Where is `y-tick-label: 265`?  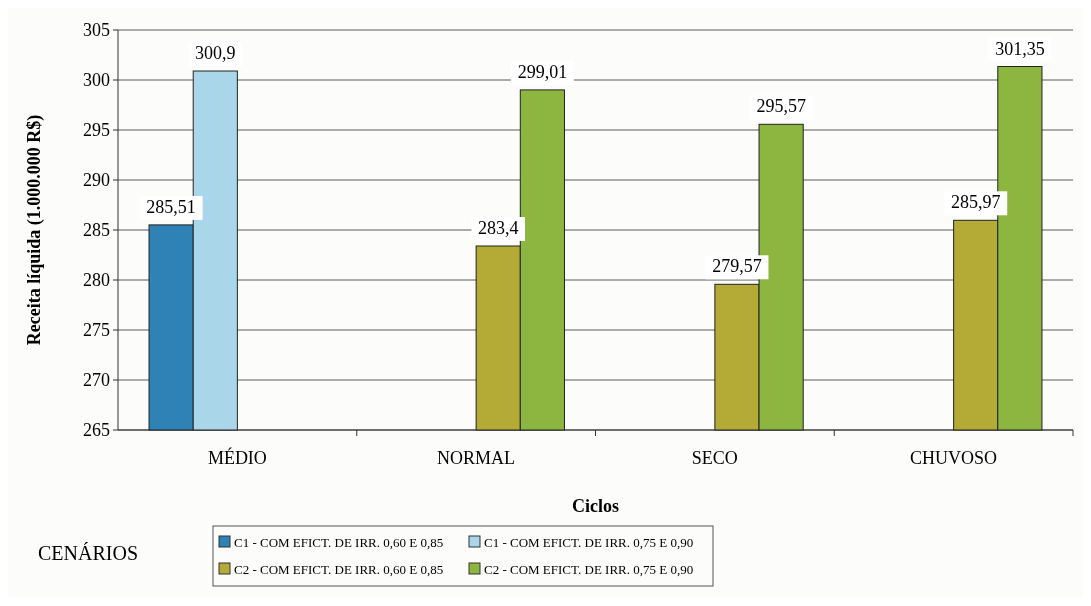
y-tick-label: 265 is located at coordinates (96, 430).